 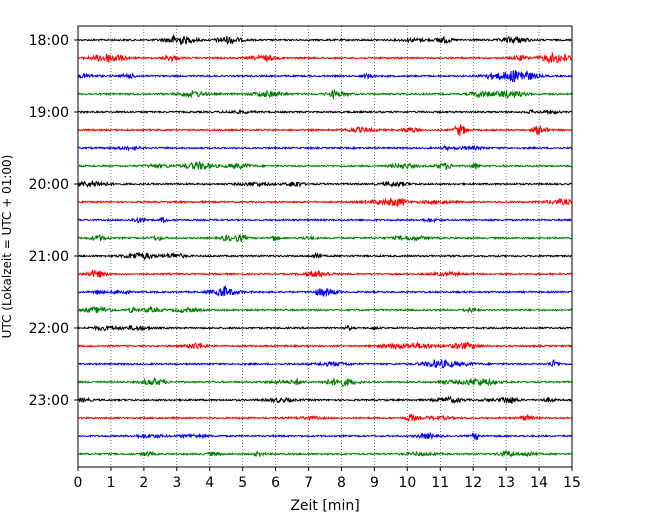 I want to click on x-tick-label: 3, so click(x=176, y=483).